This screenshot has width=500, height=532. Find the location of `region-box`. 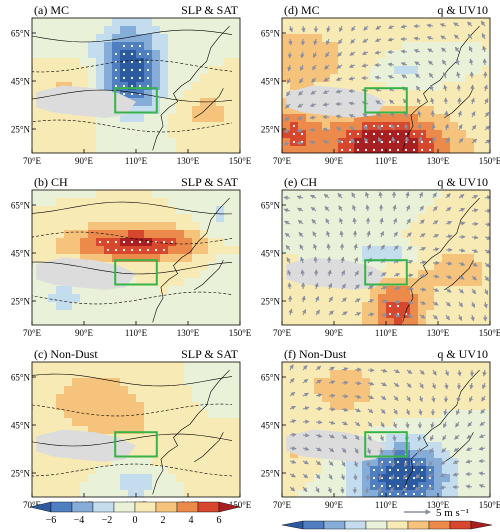

region-box is located at coordinates (386, 272).